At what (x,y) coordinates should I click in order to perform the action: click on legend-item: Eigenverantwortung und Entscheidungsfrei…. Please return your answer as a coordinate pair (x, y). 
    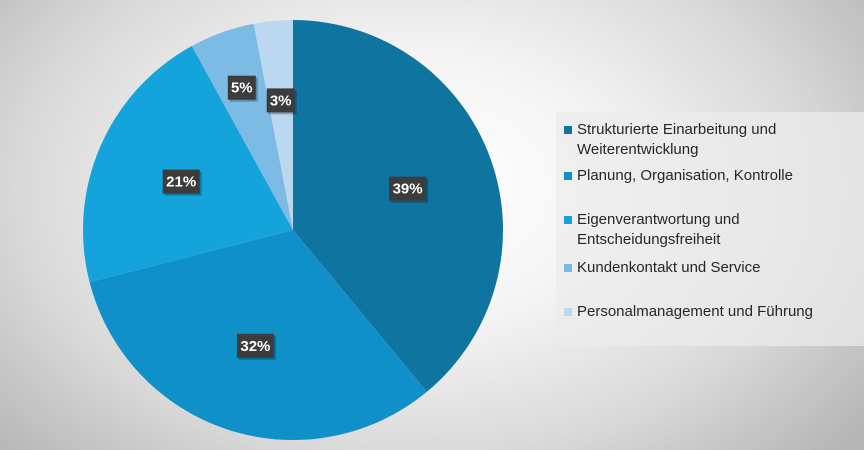
    Looking at the image, I should click on (711, 230).